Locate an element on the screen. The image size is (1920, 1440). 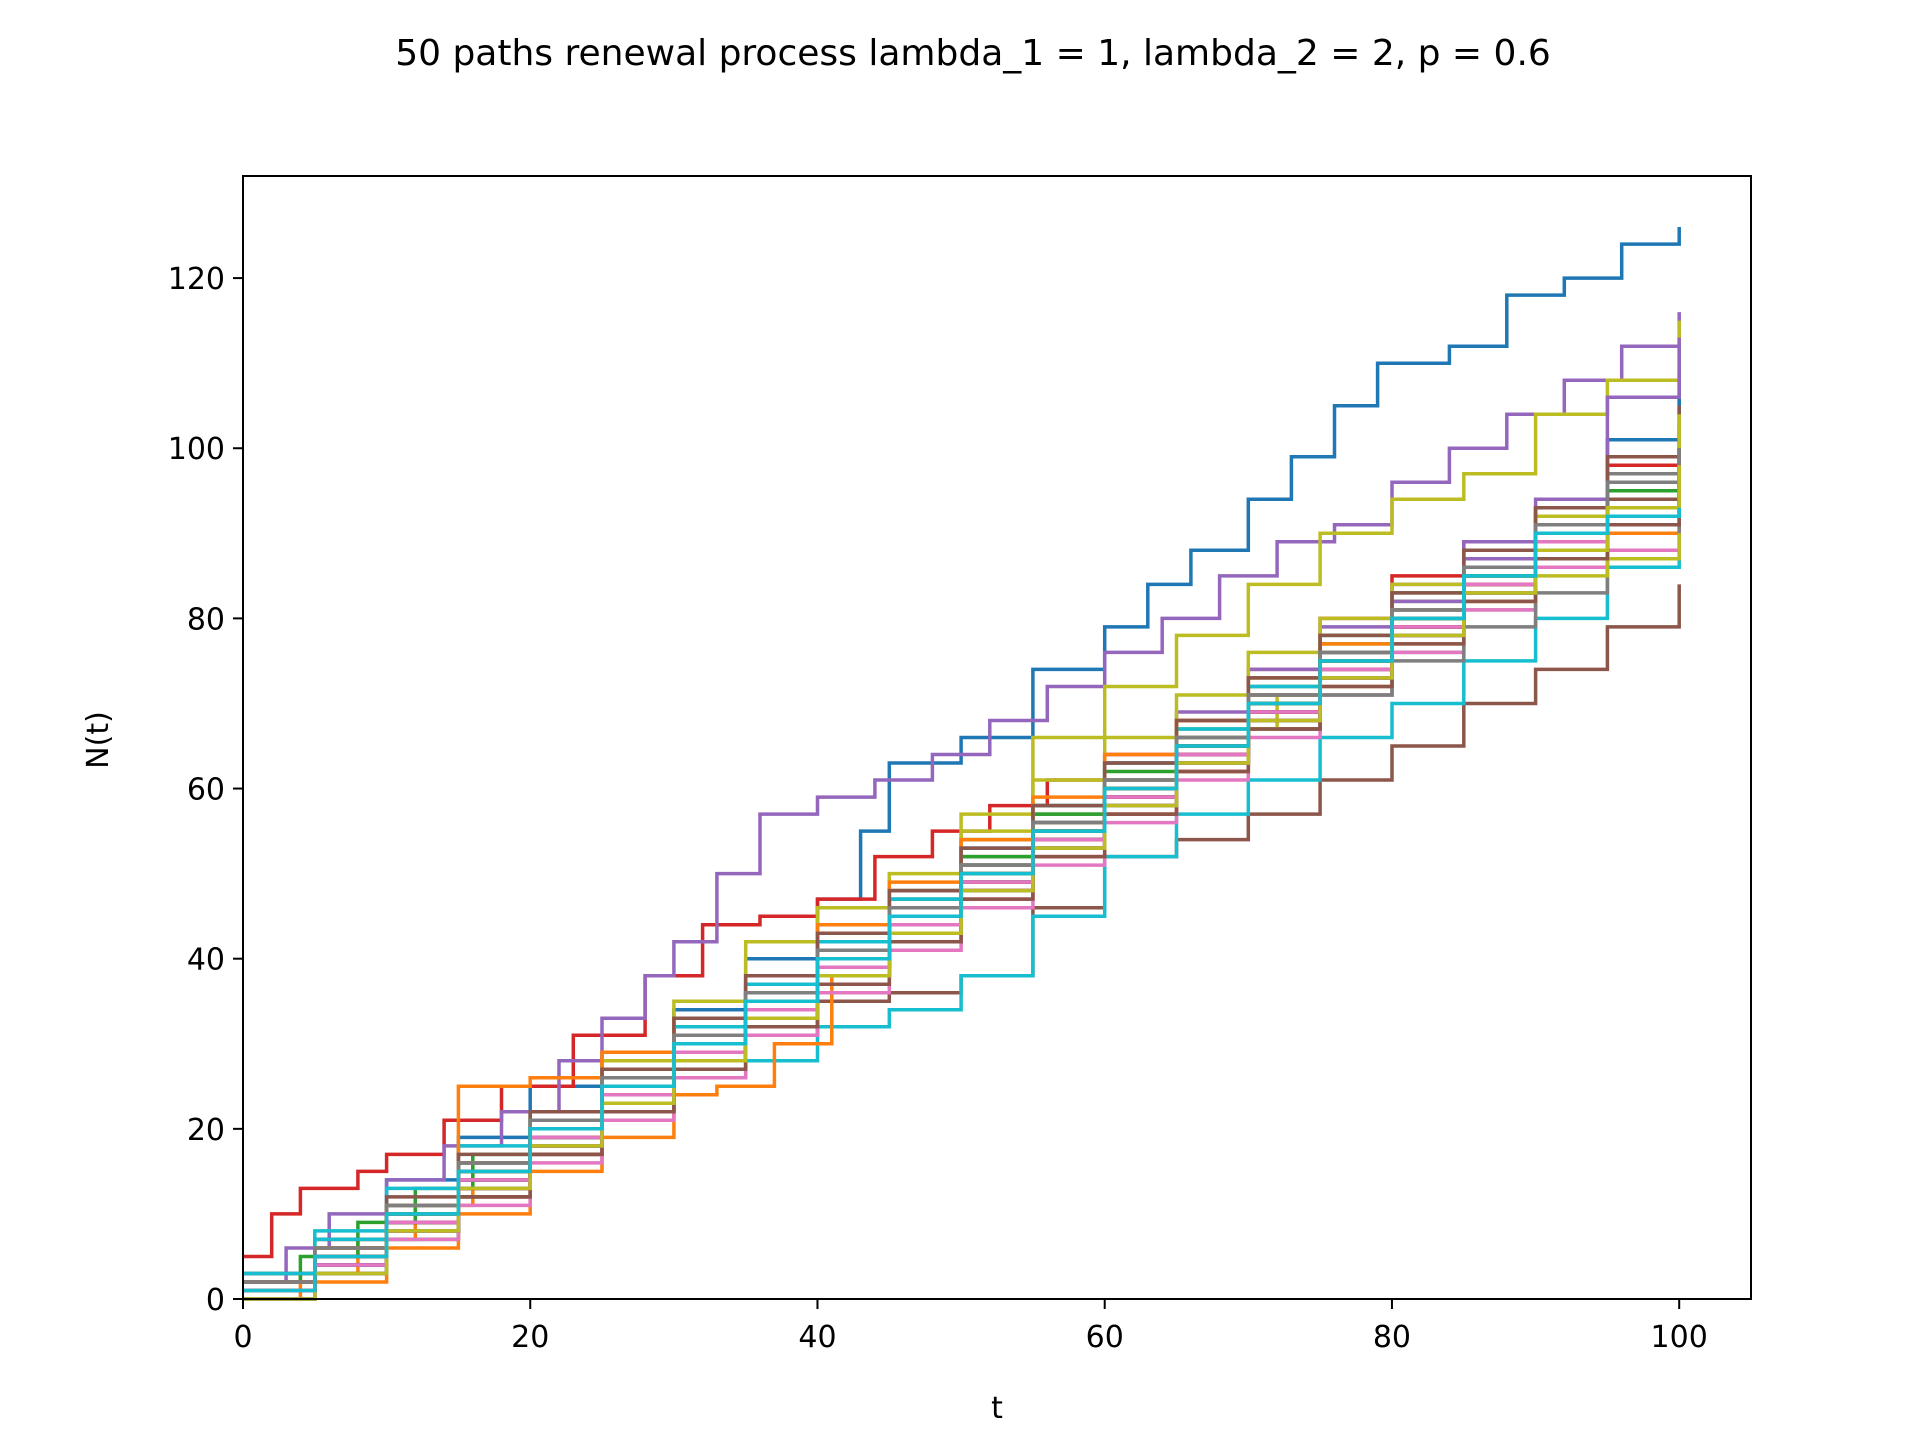
y-ticks: 0 20 40 60 80 100 120 is located at coordinates (205, 790).